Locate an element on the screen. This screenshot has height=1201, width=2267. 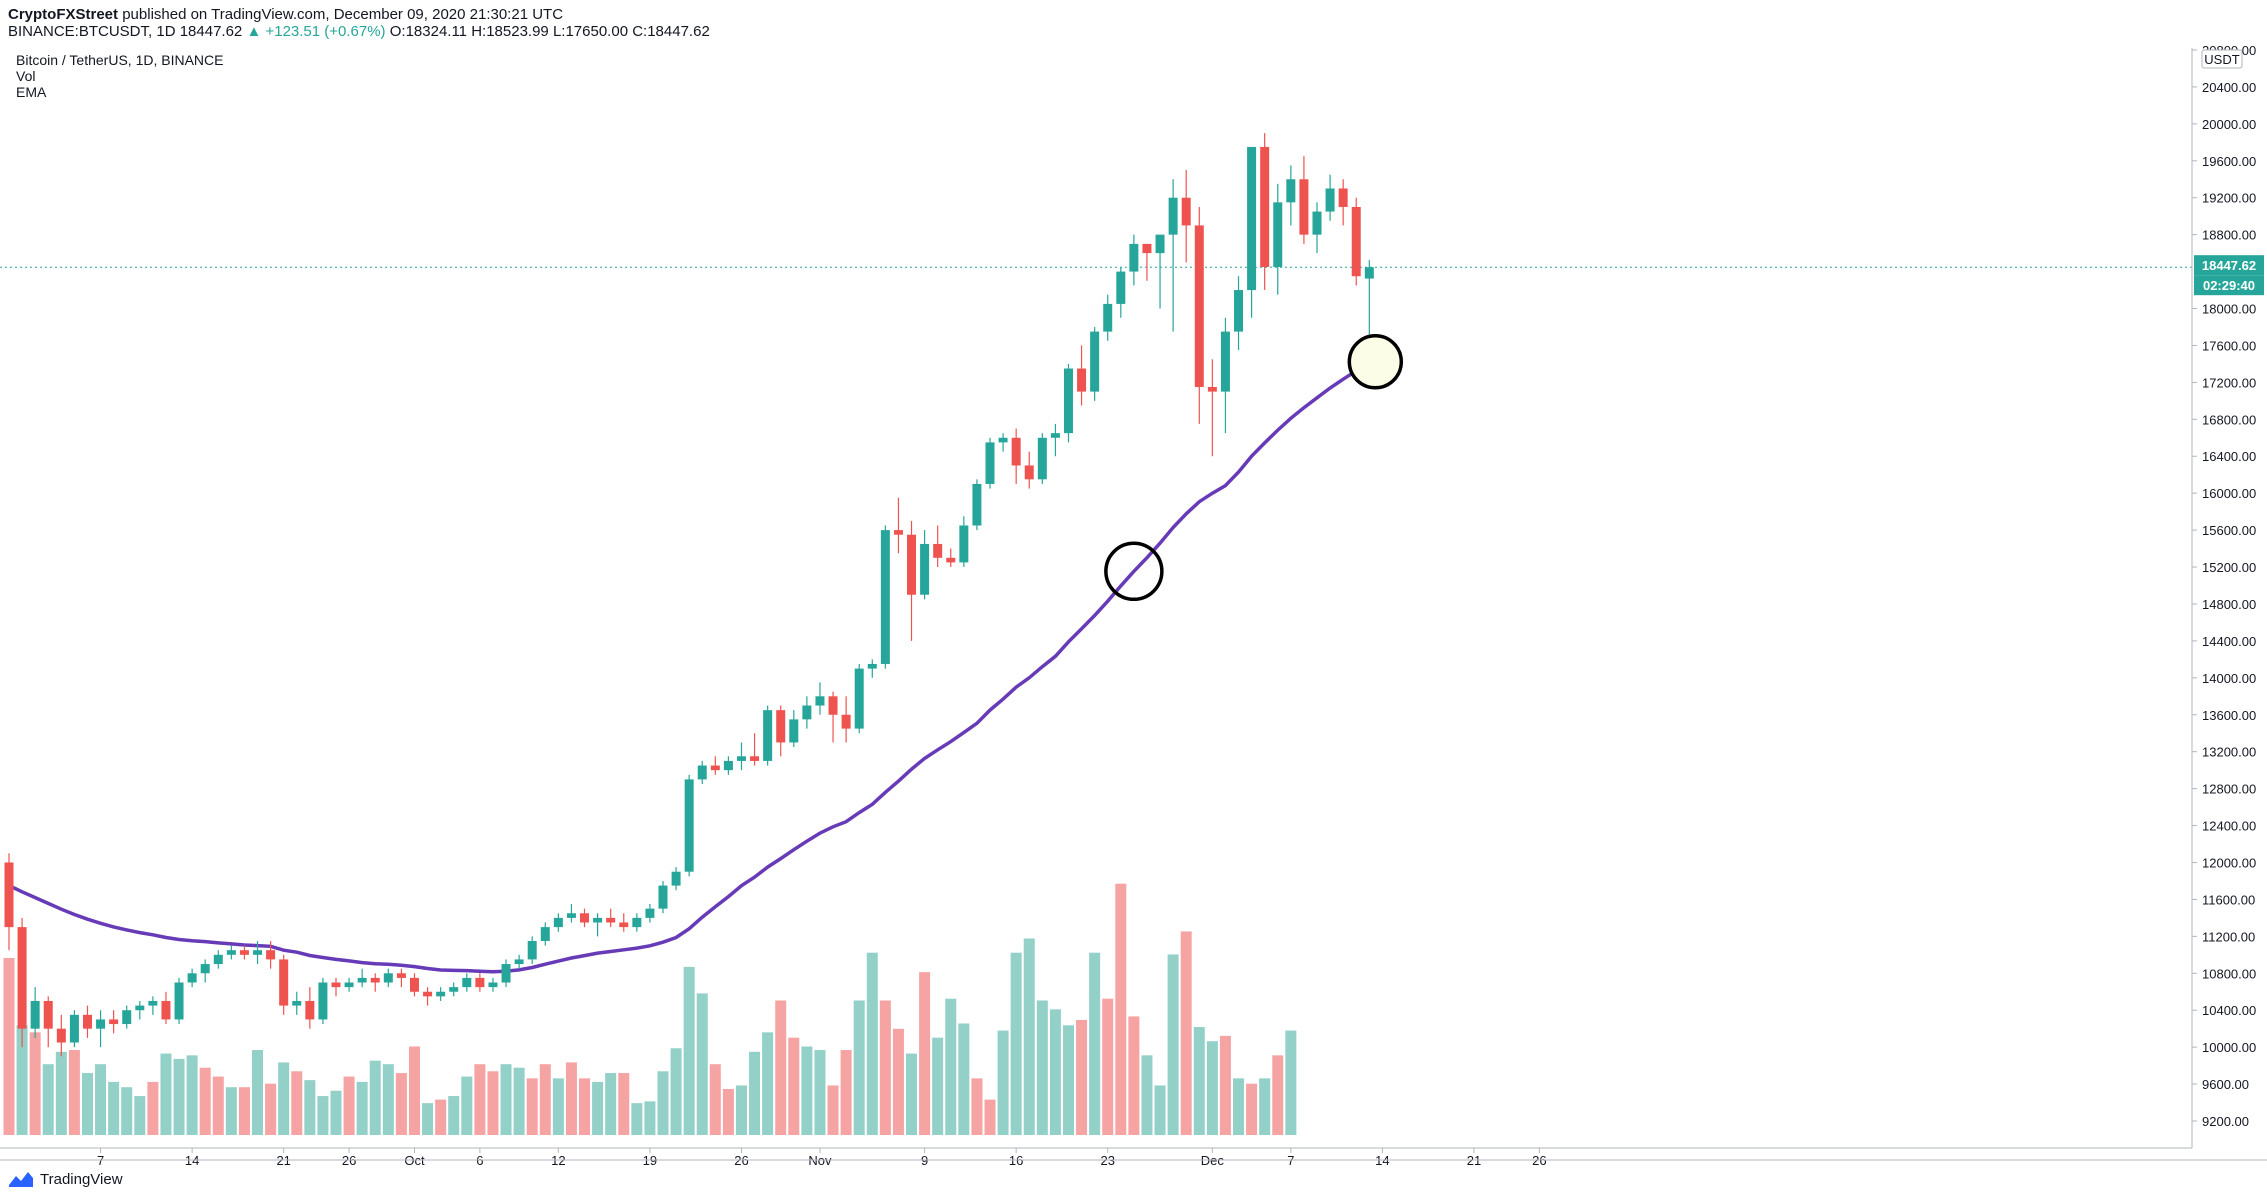
time-axis: 7142126Oct6121926Nov91623Dec7142126 is located at coordinates (822, 1158).